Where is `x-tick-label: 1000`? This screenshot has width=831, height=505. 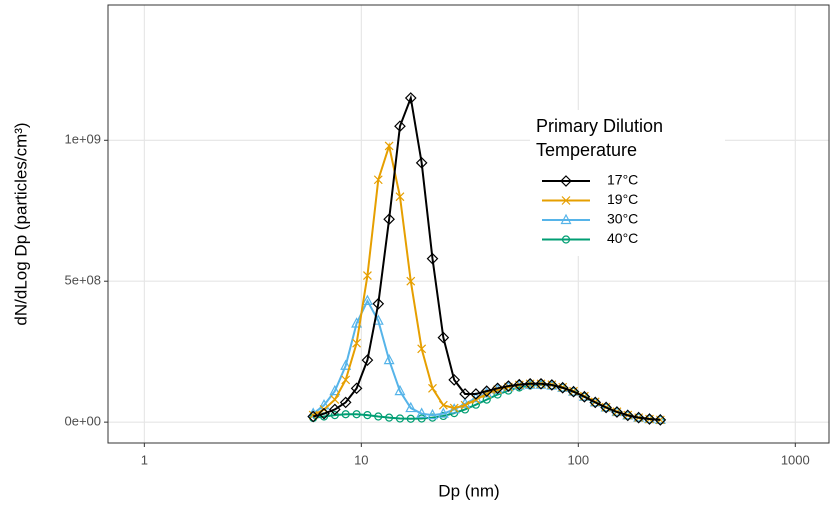 x-tick-label: 1000 is located at coordinates (795, 459).